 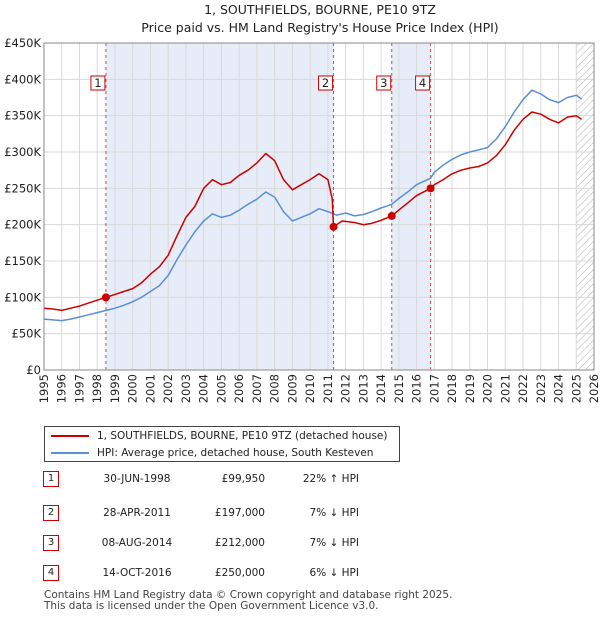 What do you see at coordinates (399, 388) in the screenshot?
I see `x-tick-label: 2015` at bounding box center [399, 388].